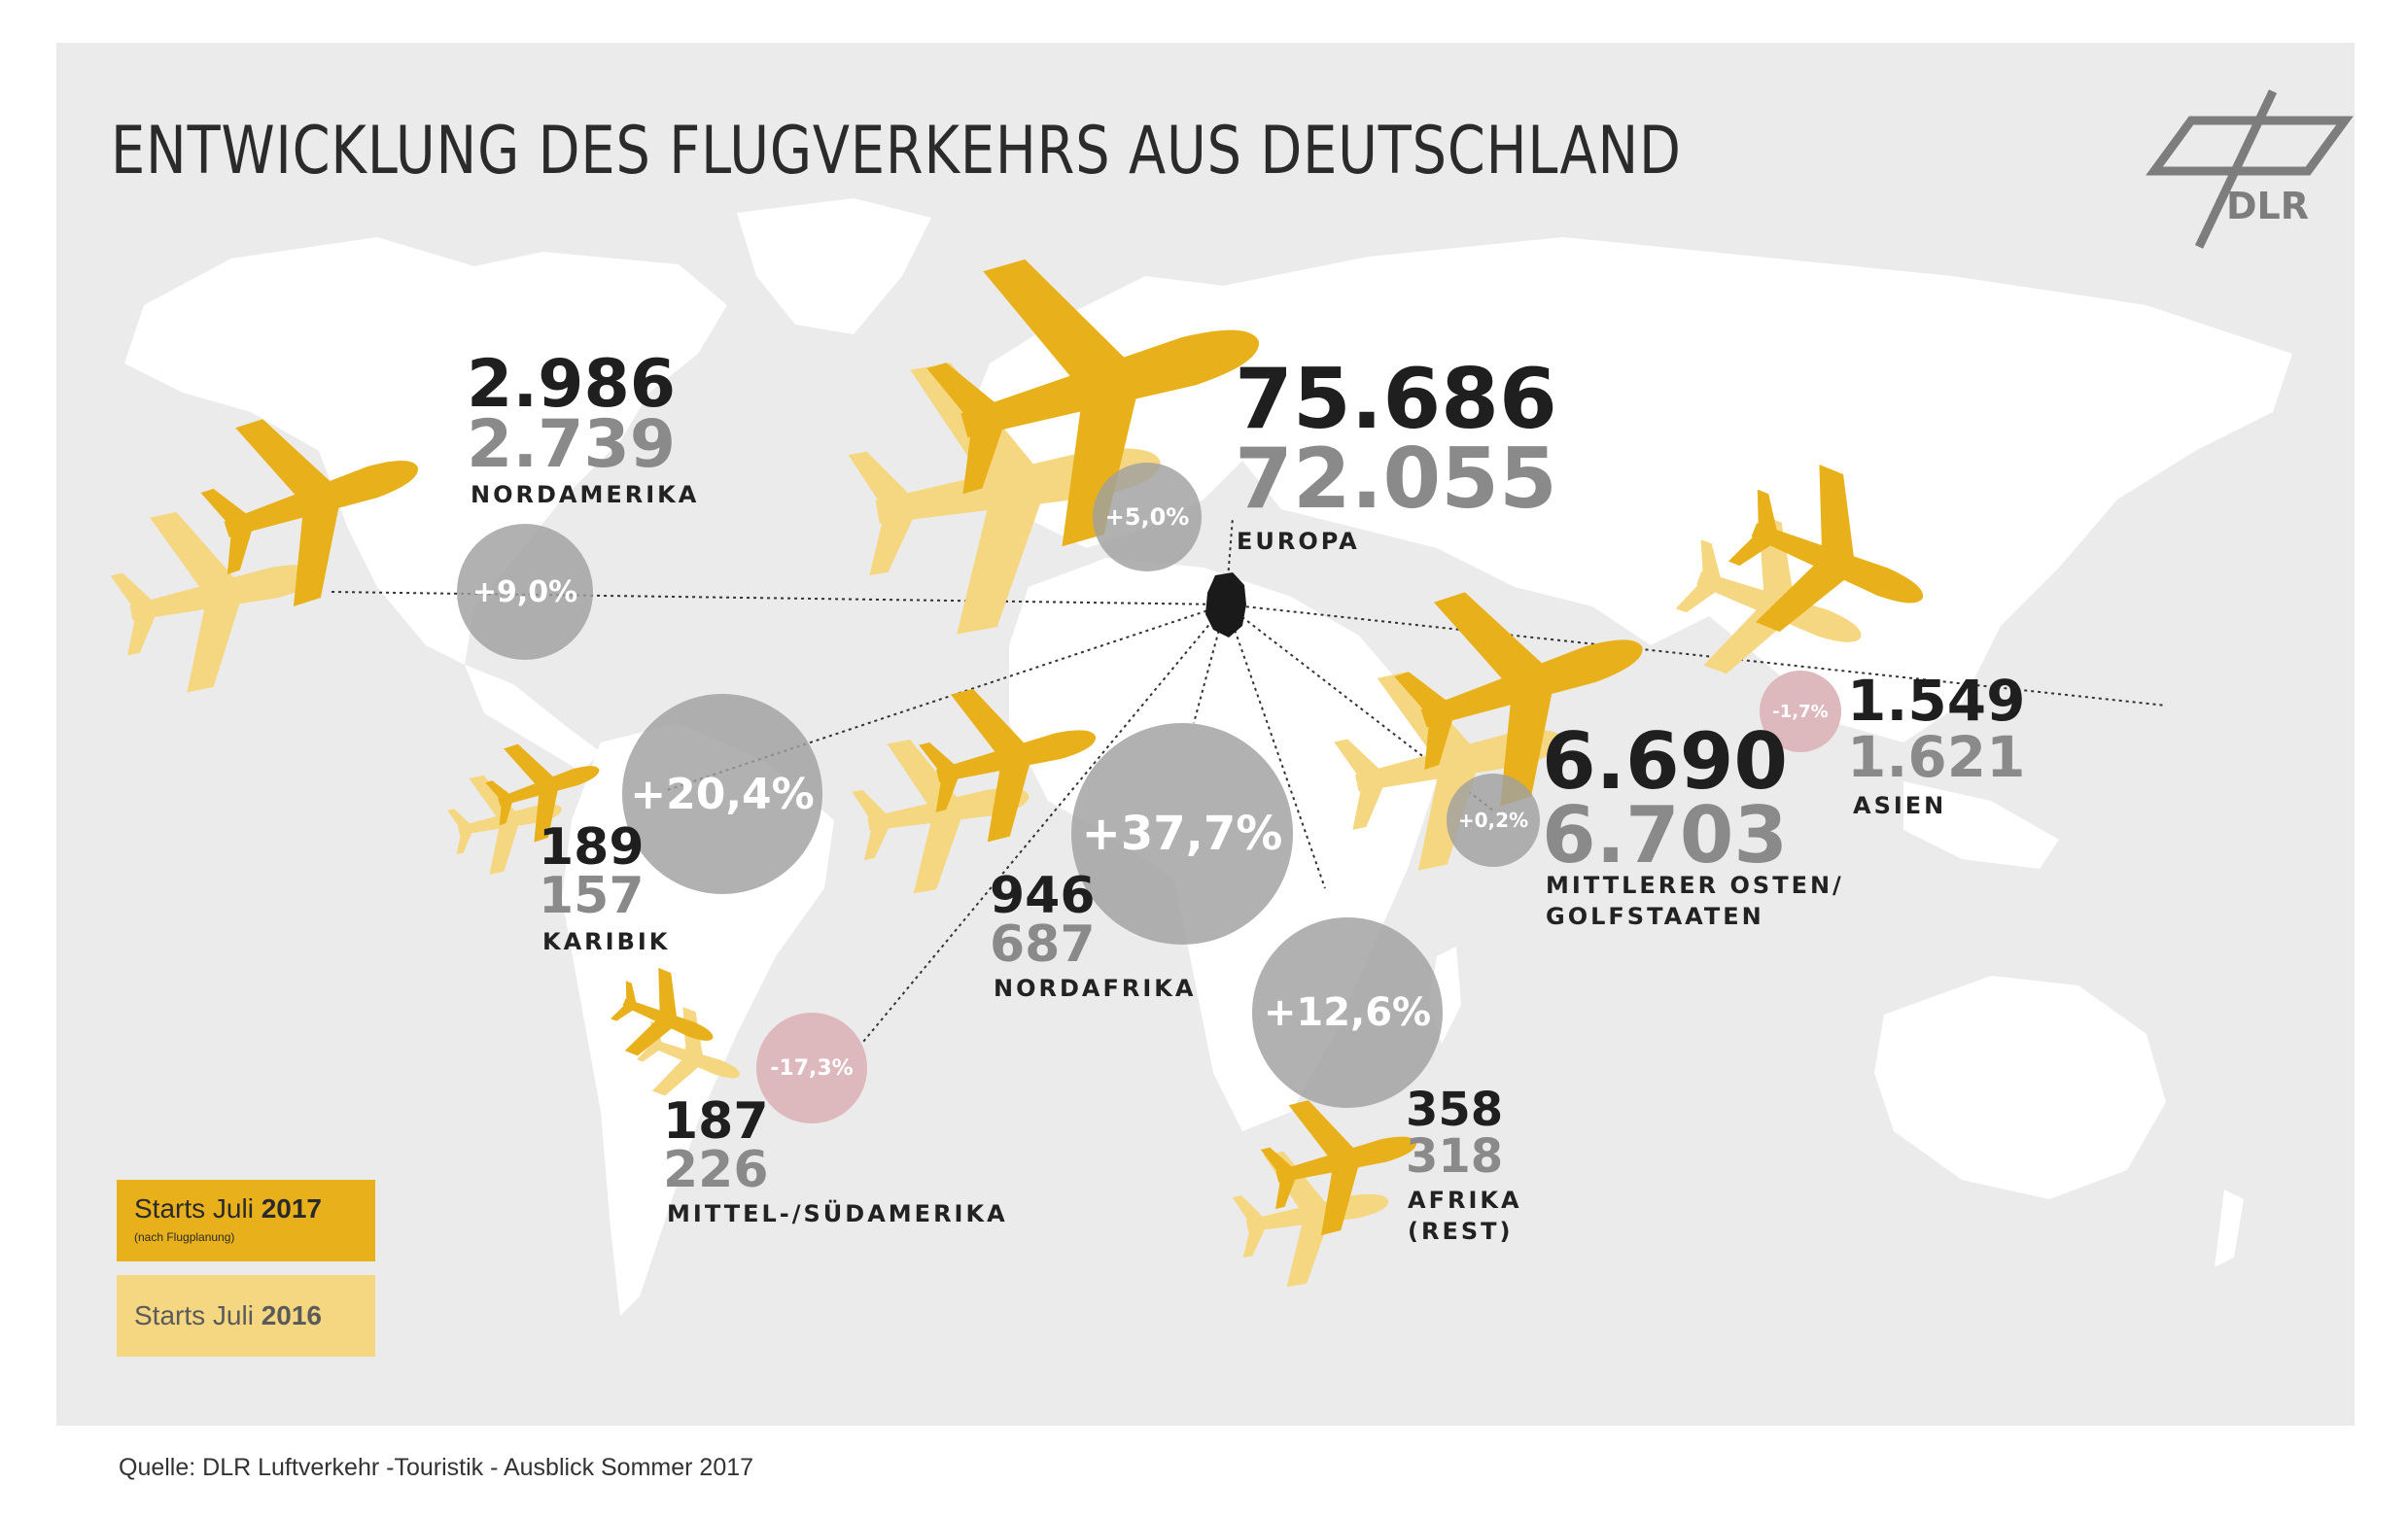  What do you see at coordinates (1040, 829) in the screenshot?
I see `line-mittel-suedamerika` at bounding box center [1040, 829].